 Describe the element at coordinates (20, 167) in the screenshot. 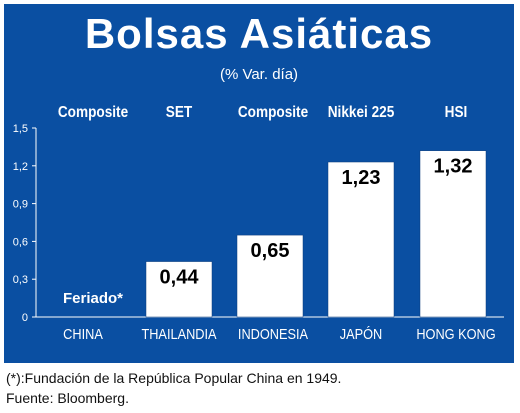

I see `y-tick-label: 1,2` at that location.